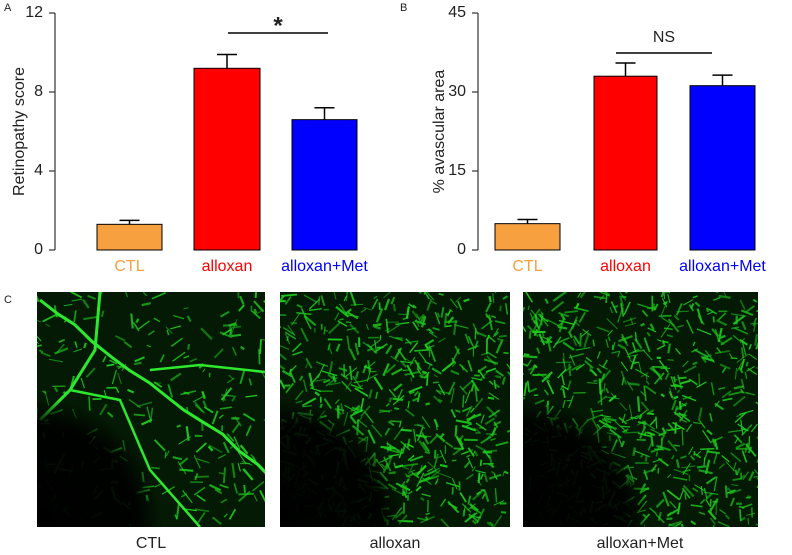 Image resolution: width=792 pixels, height=555 pixels. What do you see at coordinates (278, 25) in the screenshot?
I see `significance-label: *` at bounding box center [278, 25].